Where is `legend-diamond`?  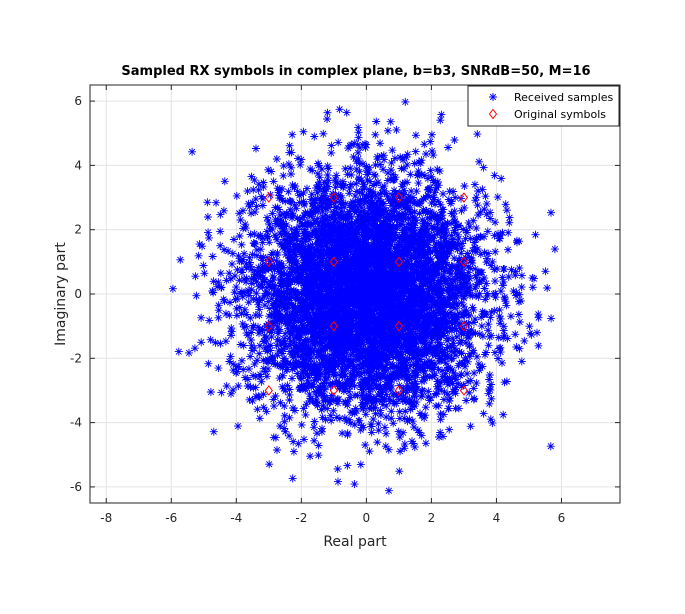 legend-diamond is located at coordinates (493, 114).